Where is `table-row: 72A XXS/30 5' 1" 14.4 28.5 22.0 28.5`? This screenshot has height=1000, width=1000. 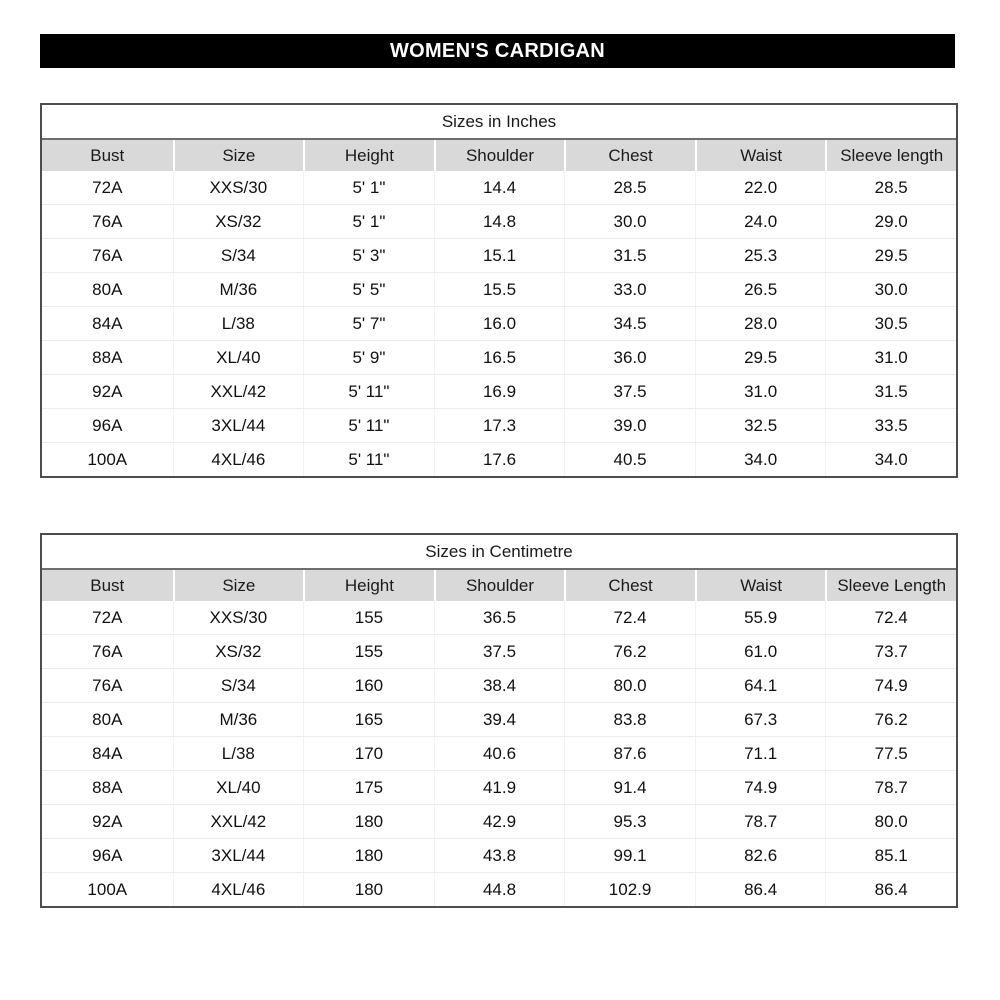 table-row: 72A XXS/30 5' 1" 14.4 28.5 22.0 28.5 is located at coordinates (499, 187).